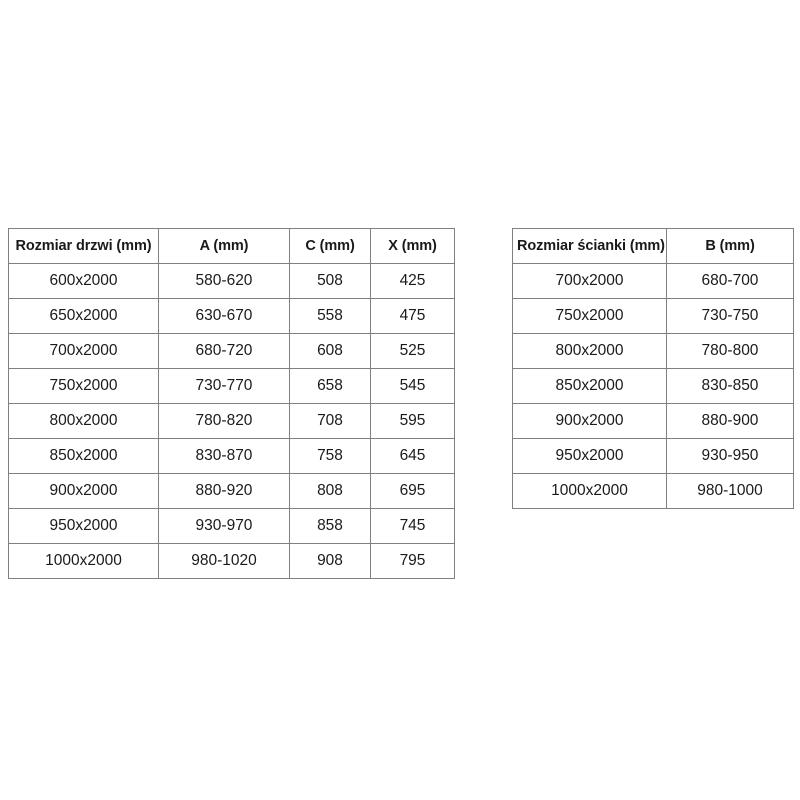  I want to click on cell-x: 425, so click(412, 281).